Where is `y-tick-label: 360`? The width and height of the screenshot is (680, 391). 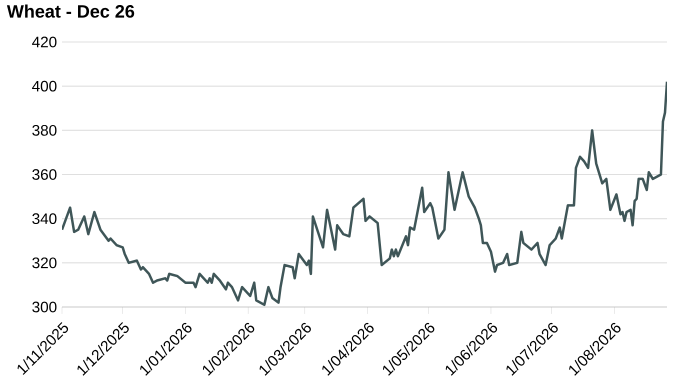 y-tick-label: 360 is located at coordinates (44, 174).